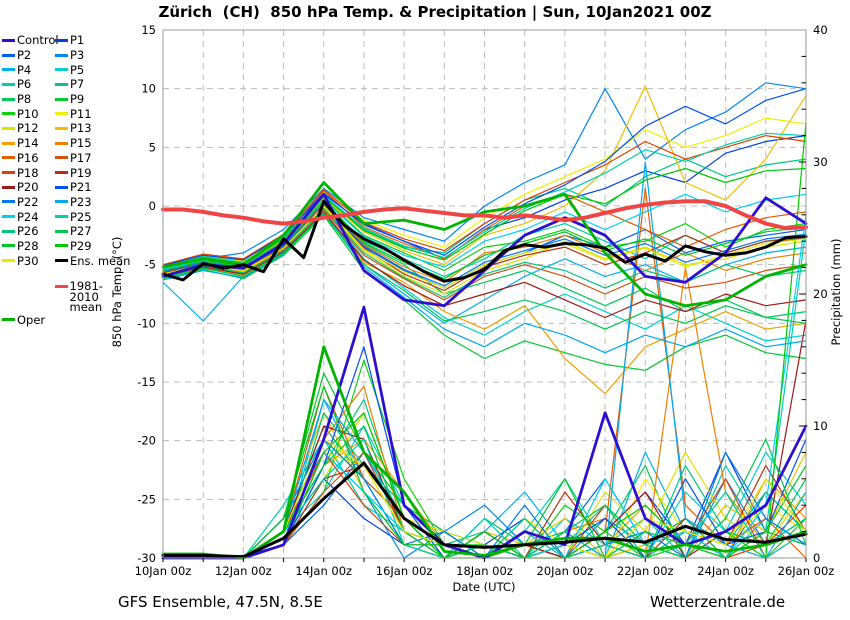 The width and height of the screenshot is (850, 620). I want to click on ensemble-mean-temp-line, so click(484, 241).